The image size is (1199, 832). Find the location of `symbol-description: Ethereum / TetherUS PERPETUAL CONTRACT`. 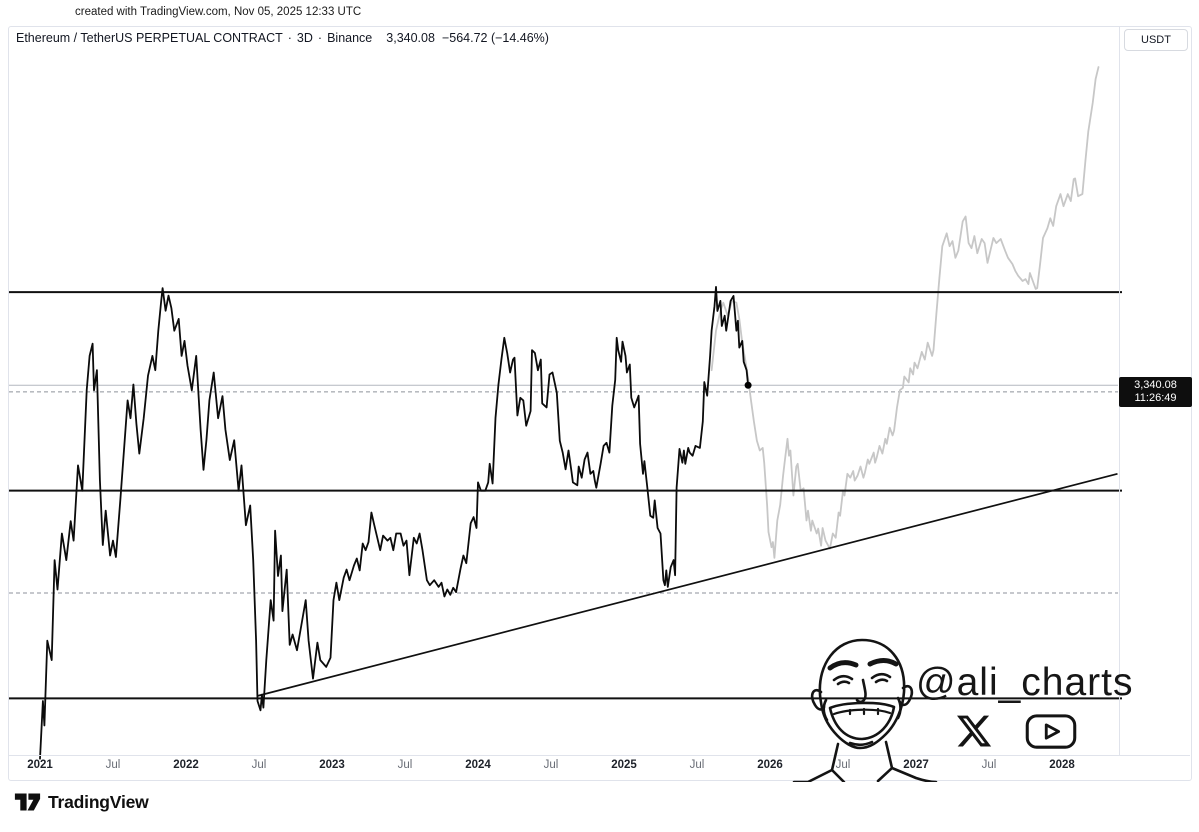

symbol-description: Ethereum / TetherUS PERPETUAL CONTRACT is located at coordinates (149, 38).